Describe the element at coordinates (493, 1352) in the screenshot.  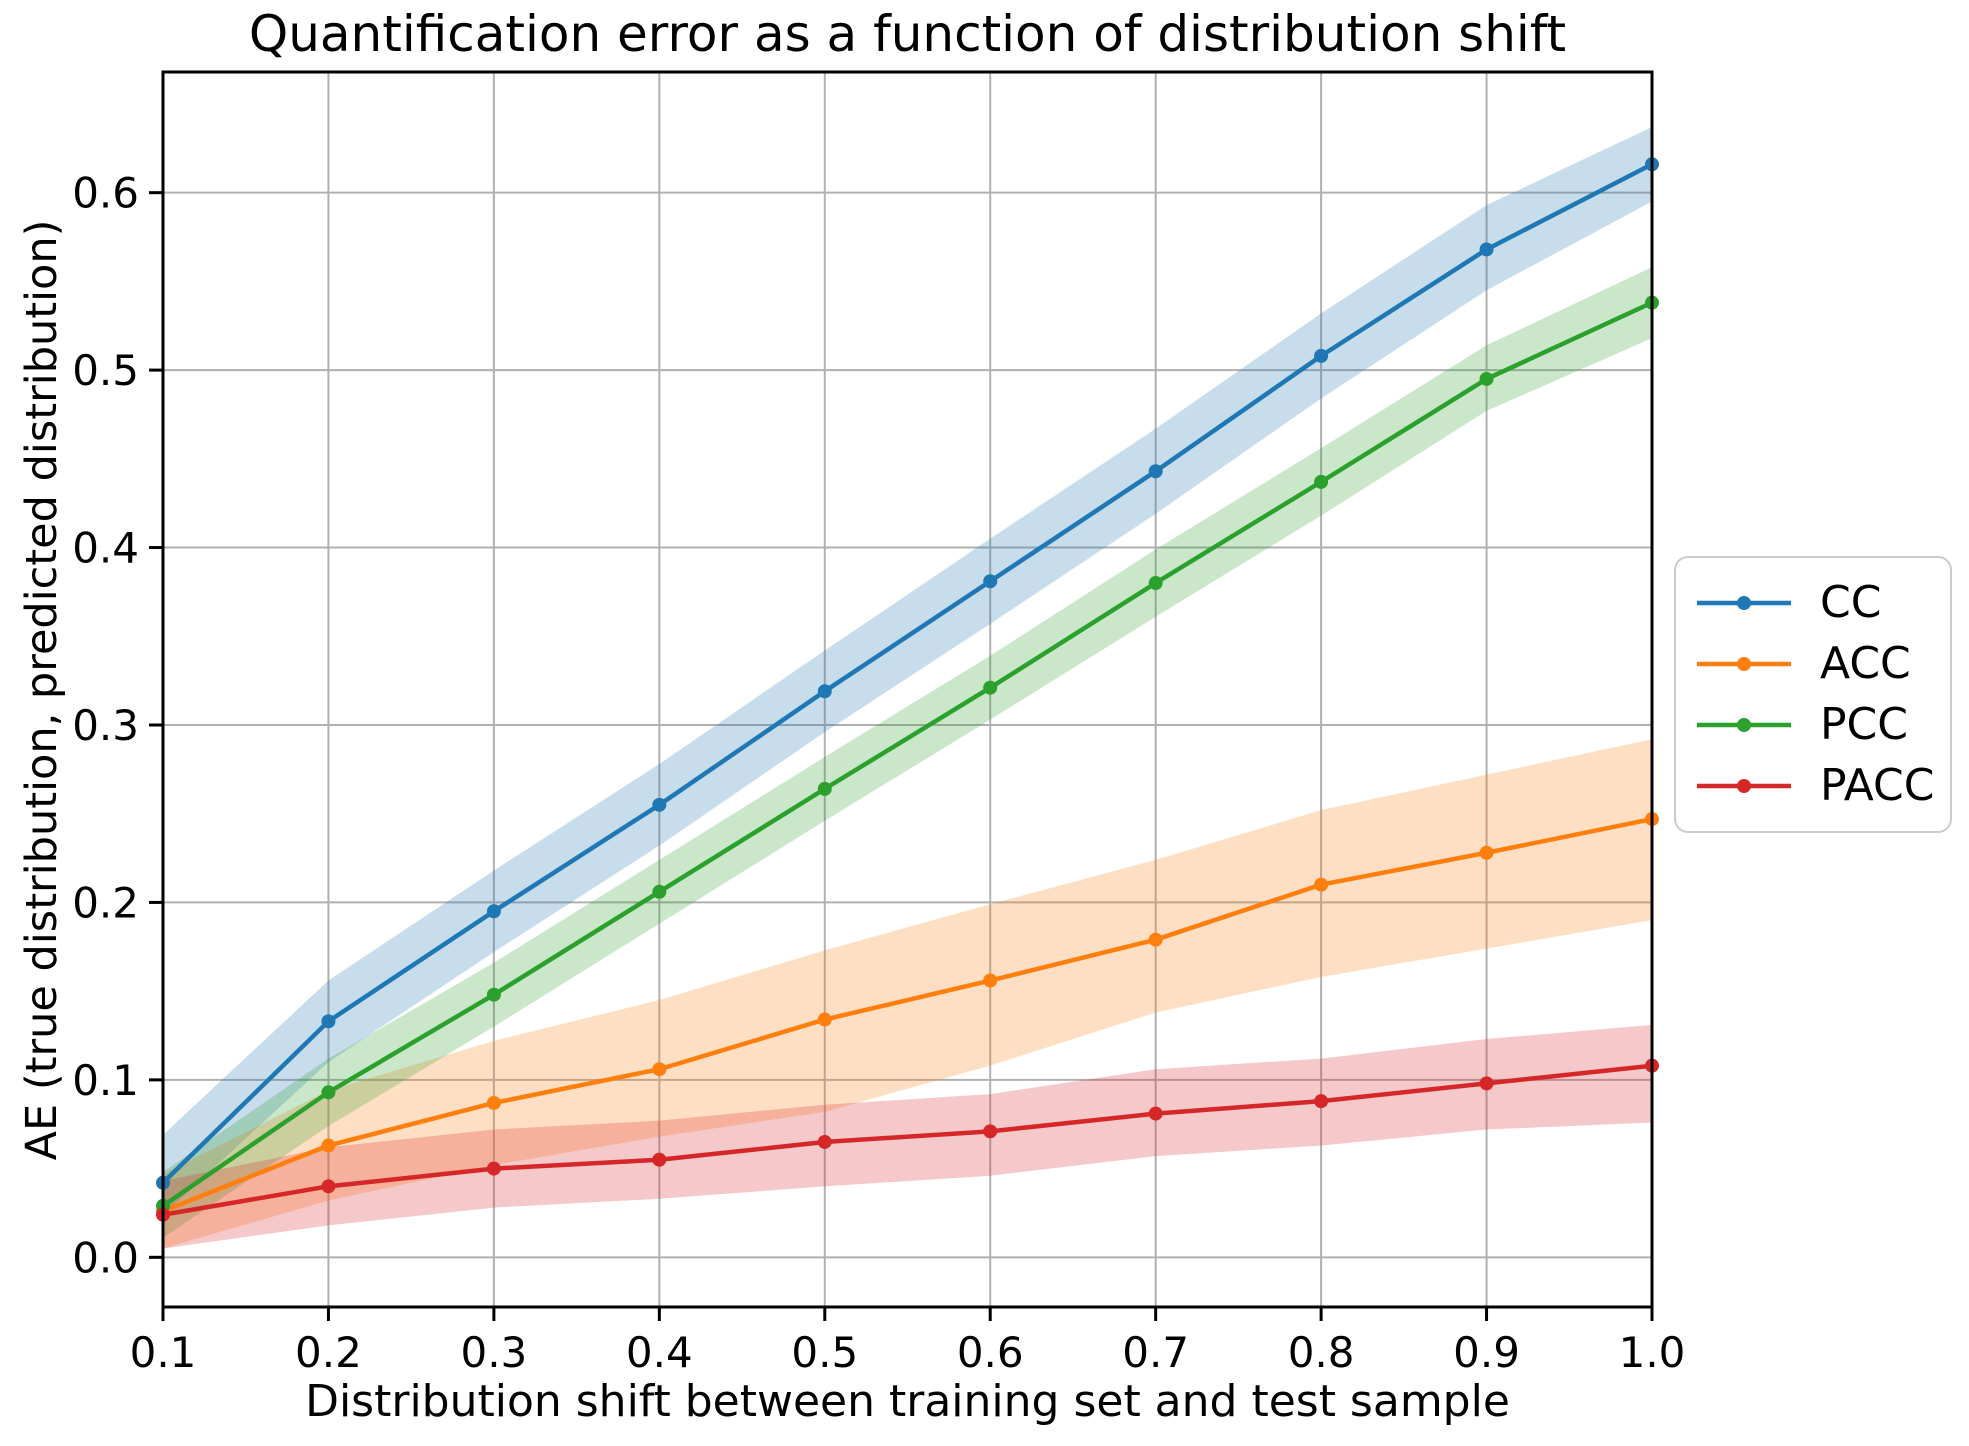
I see `x-tick-label: 0.3` at that location.